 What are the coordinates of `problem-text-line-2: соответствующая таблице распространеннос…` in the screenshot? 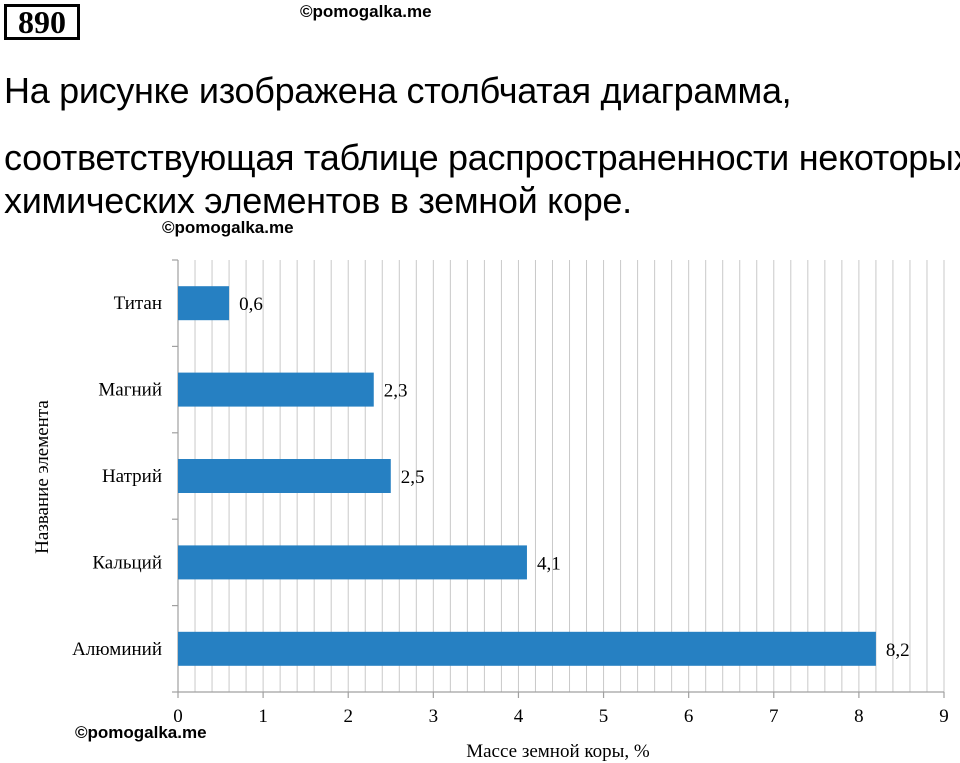 It's located at (482, 157).